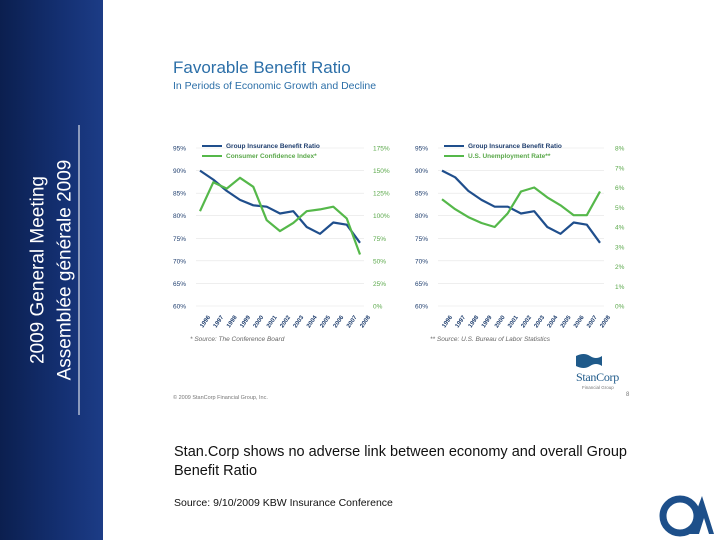 This screenshot has width=720, height=540. Describe the element at coordinates (65, 270) in the screenshot. I see `meeting-title-fr: Assemblée générale 2009` at that location.